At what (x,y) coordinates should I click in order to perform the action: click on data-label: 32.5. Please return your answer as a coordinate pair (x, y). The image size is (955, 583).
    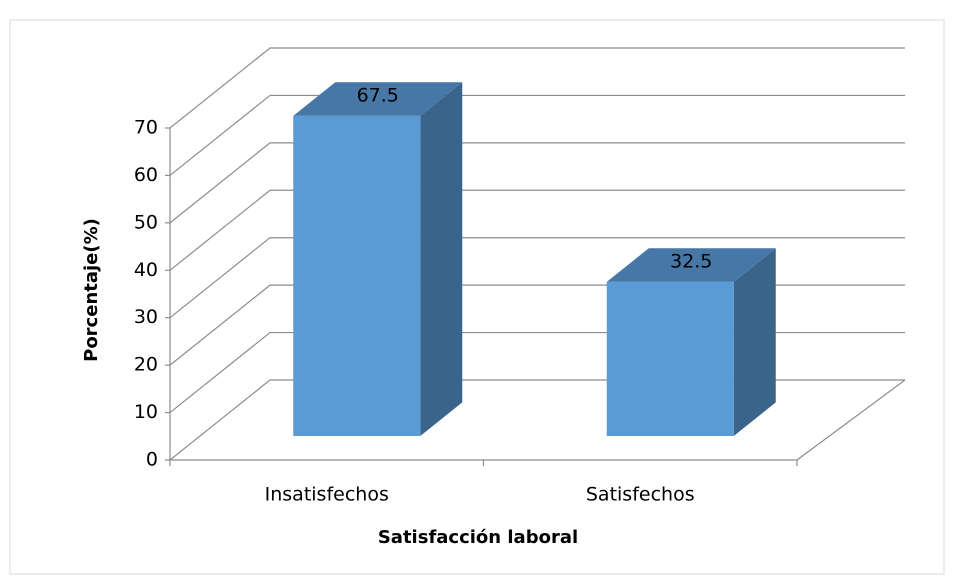
    Looking at the image, I should click on (691, 262).